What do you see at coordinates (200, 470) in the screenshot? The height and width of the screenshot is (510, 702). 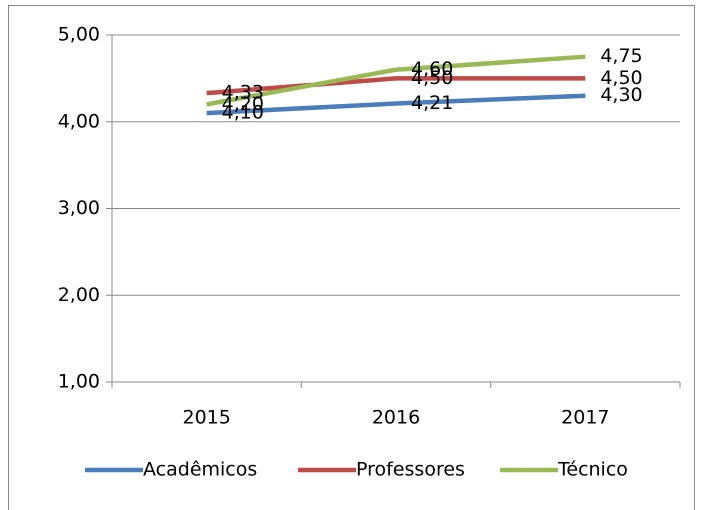 I see `legend-label: Acadêmicos` at bounding box center [200, 470].